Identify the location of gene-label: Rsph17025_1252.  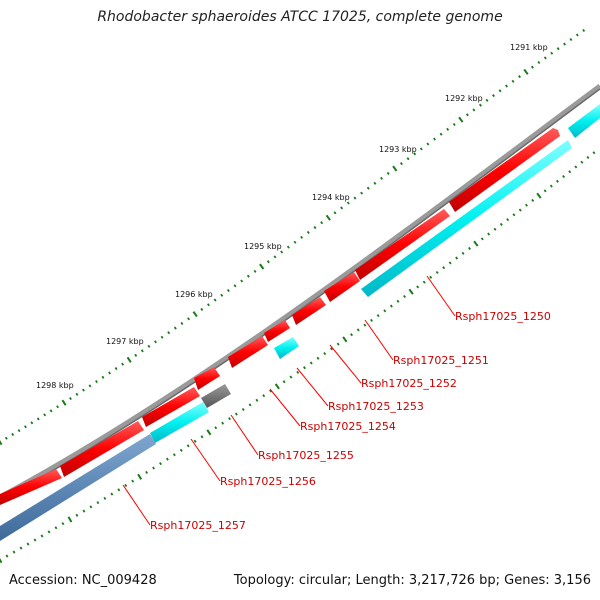
(409, 383).